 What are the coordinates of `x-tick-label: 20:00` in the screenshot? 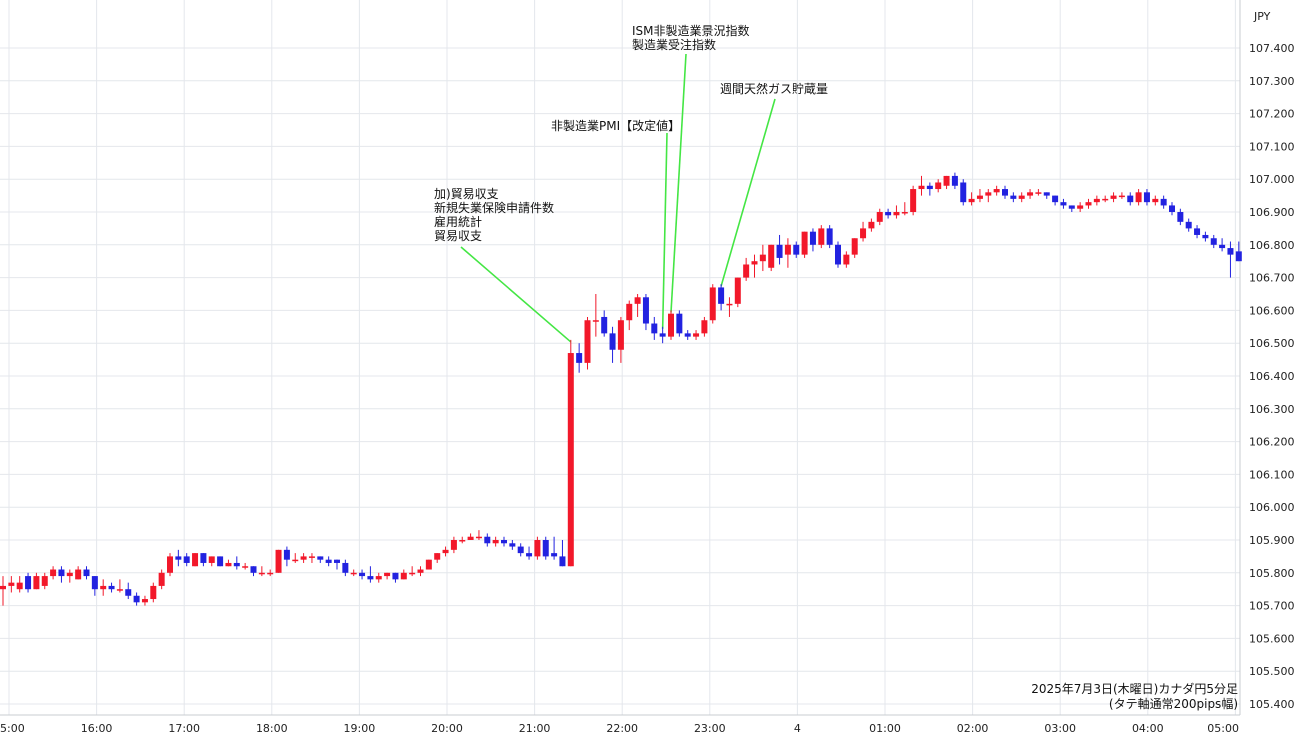 It's located at (447, 728).